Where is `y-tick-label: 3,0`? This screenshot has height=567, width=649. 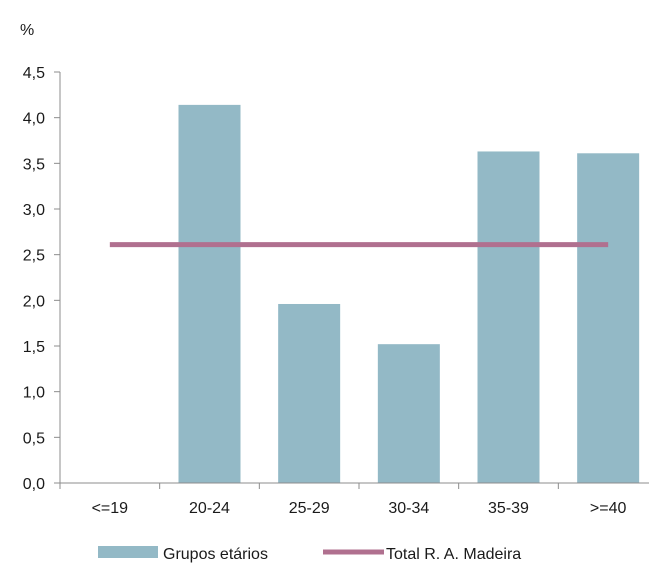
y-tick-label: 3,0 is located at coordinates (34, 210).